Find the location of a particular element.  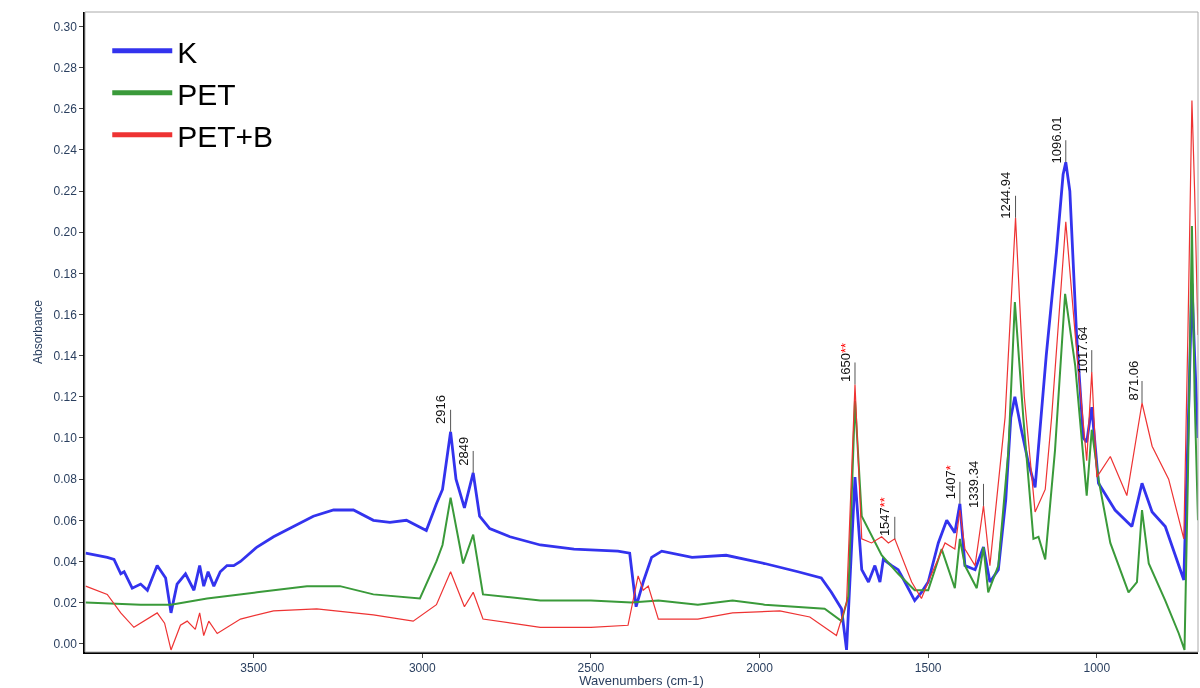

y-tick-label: 0.08 is located at coordinates (65, 479).